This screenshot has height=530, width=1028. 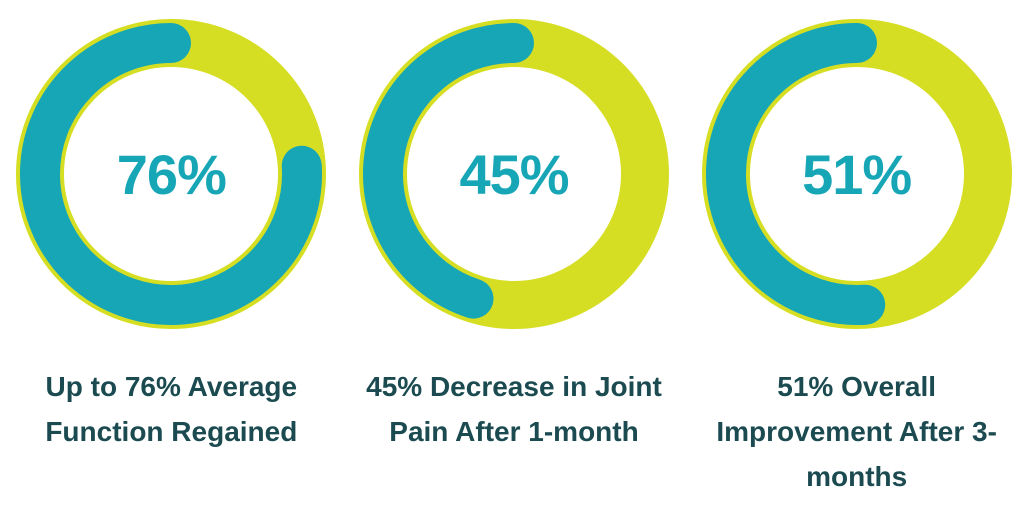 I want to click on stat-caption: 51% Overall Improvement After 3-months, so click(x=856, y=431).